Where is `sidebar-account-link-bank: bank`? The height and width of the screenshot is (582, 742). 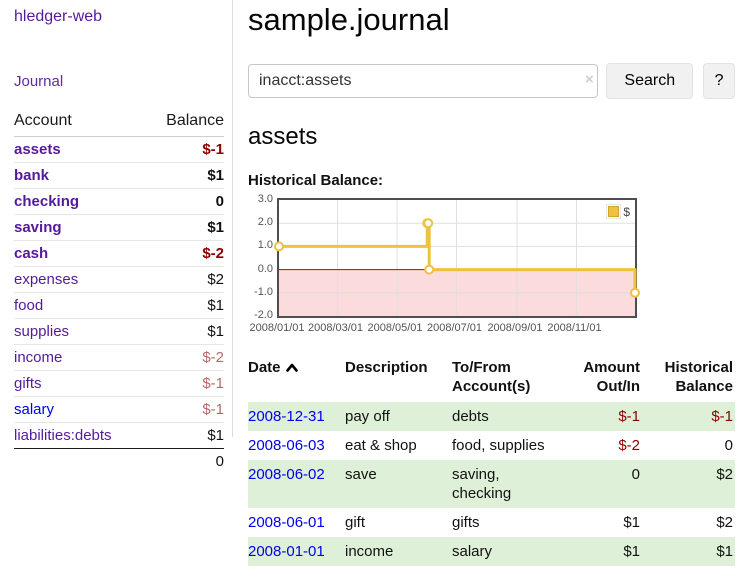 sidebar-account-link-bank: bank is located at coordinates (32, 175).